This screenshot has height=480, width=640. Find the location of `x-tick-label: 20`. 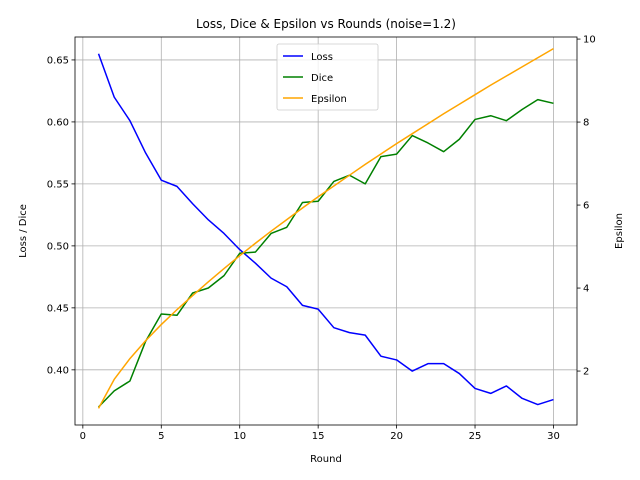

x-tick-label: 20 is located at coordinates (396, 436).